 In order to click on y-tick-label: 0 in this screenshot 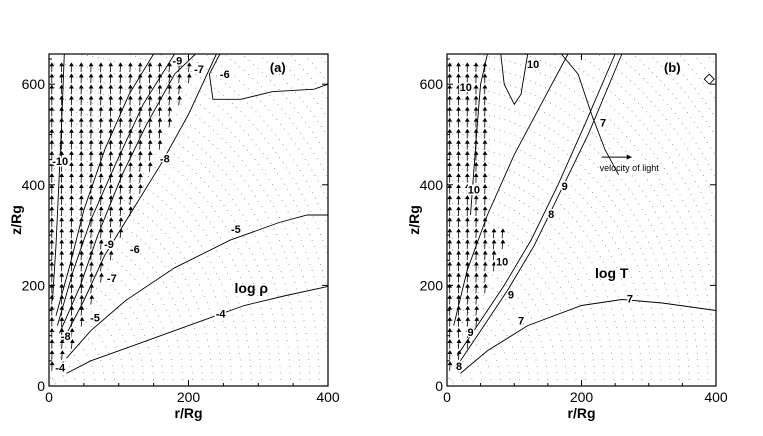, I will do `click(439, 386)`.